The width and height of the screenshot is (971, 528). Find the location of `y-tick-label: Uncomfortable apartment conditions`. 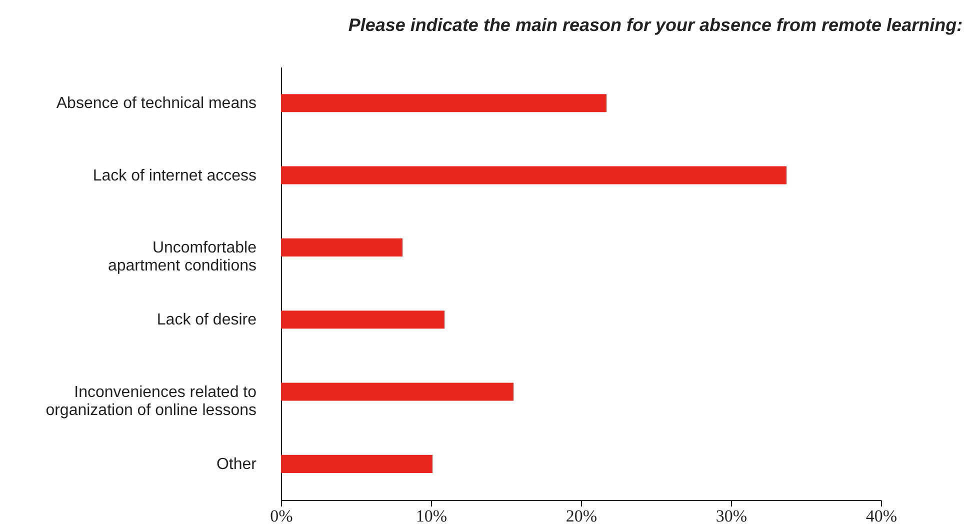

y-tick-label: Uncomfortable apartment conditions is located at coordinates (182, 256).